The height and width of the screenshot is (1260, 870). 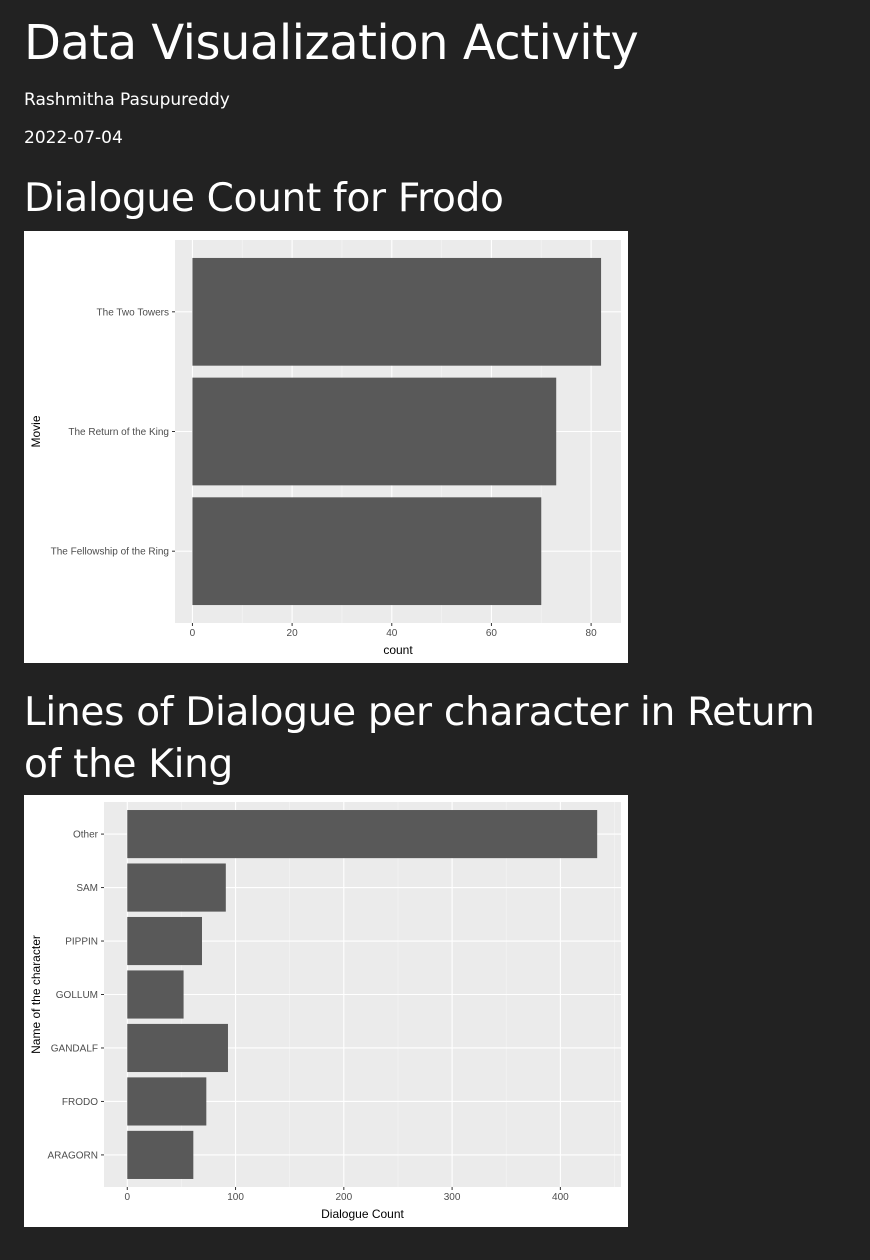 I want to click on bar-pippin, so click(x=164, y=941).